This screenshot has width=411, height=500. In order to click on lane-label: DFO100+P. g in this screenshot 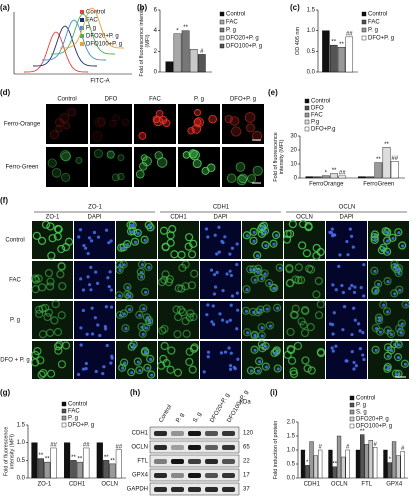, I will do `click(237, 407)`.